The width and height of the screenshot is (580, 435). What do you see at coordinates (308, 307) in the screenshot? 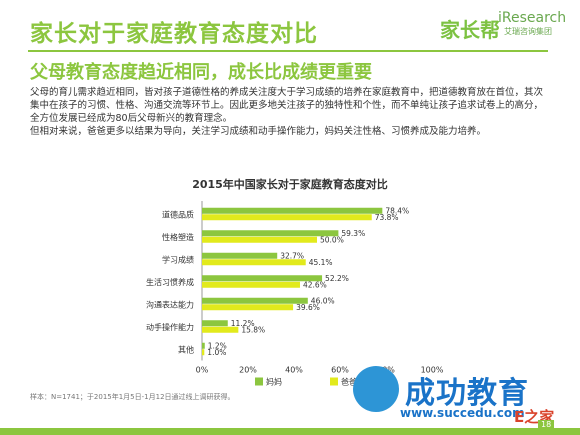
I see `data-label-dad: 39.6%` at bounding box center [308, 307].